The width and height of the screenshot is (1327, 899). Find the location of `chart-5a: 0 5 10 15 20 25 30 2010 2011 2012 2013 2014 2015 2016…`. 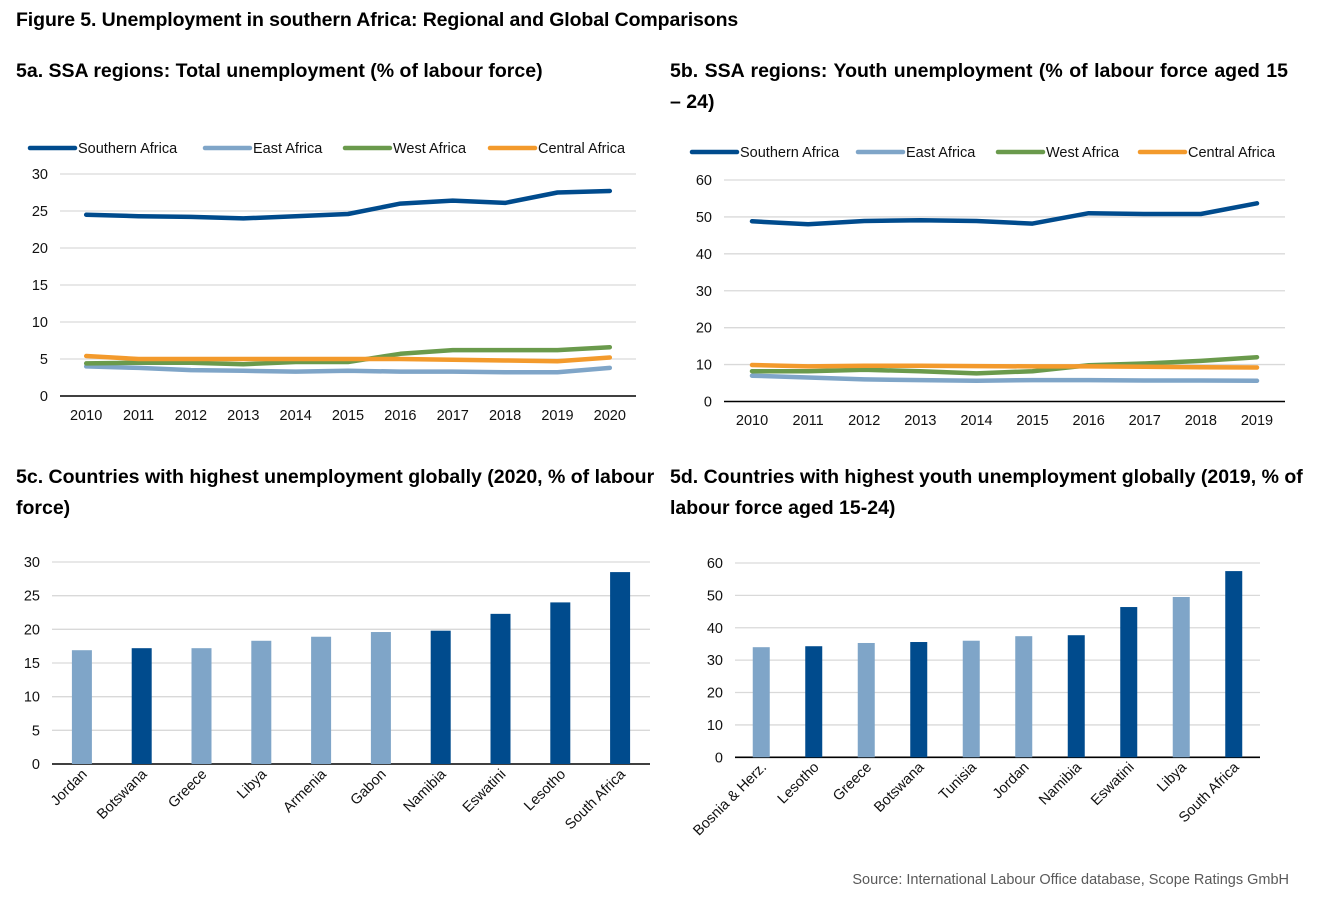

chart-5a: 0 5 10 15 20 25 30 2010 2011 2012 2013 2014 2015 2016… is located at coordinates (331, 282).